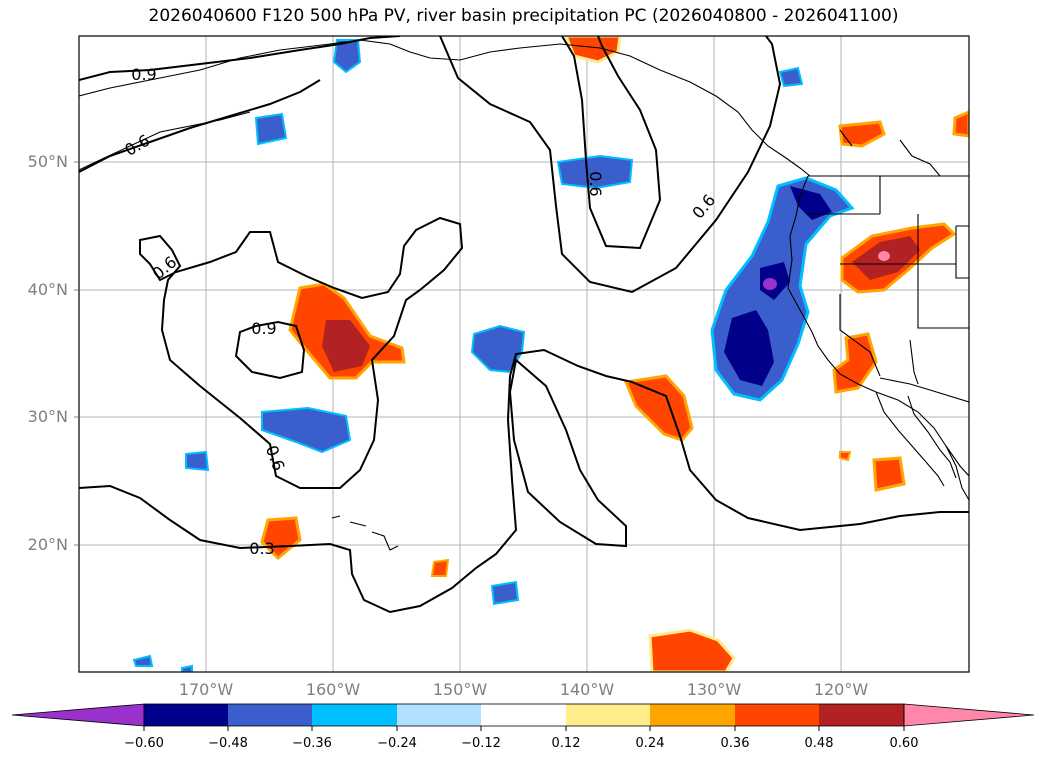 This screenshot has width=1047, height=765. What do you see at coordinates (365, 533) in the screenshot?
I see `hawaii-islands` at bounding box center [365, 533].